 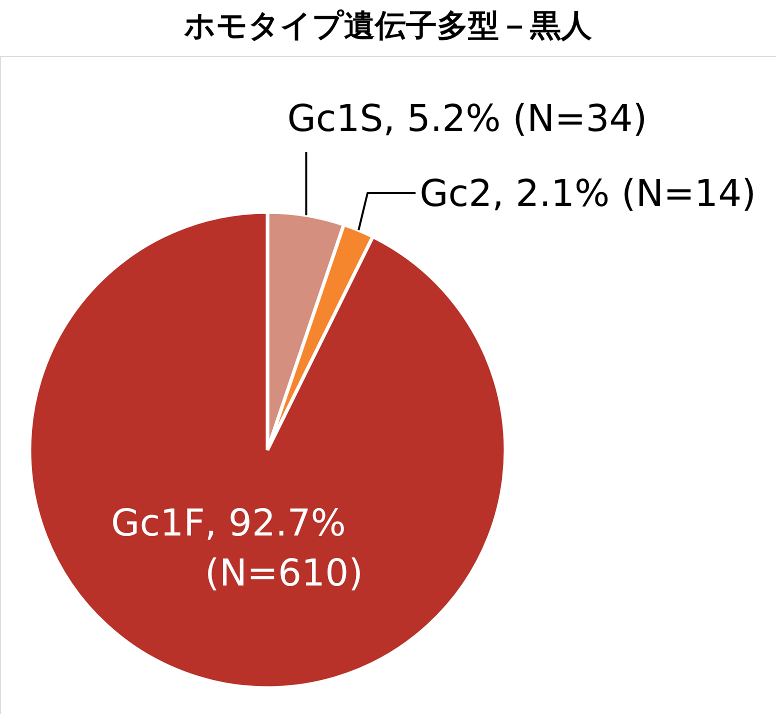 I want to click on chart-title: ホモタイプ遺伝子多型－黒人, so click(x=388, y=26).